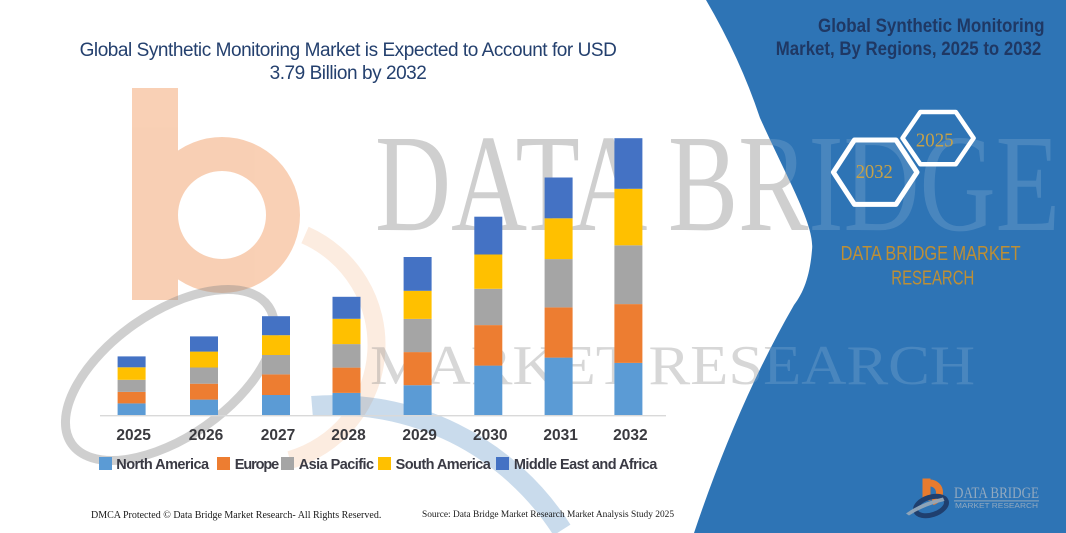 This screenshot has width=1066, height=533. Describe the element at coordinates (874, 172) in the screenshot. I see `svg-text: 2032` at that location.